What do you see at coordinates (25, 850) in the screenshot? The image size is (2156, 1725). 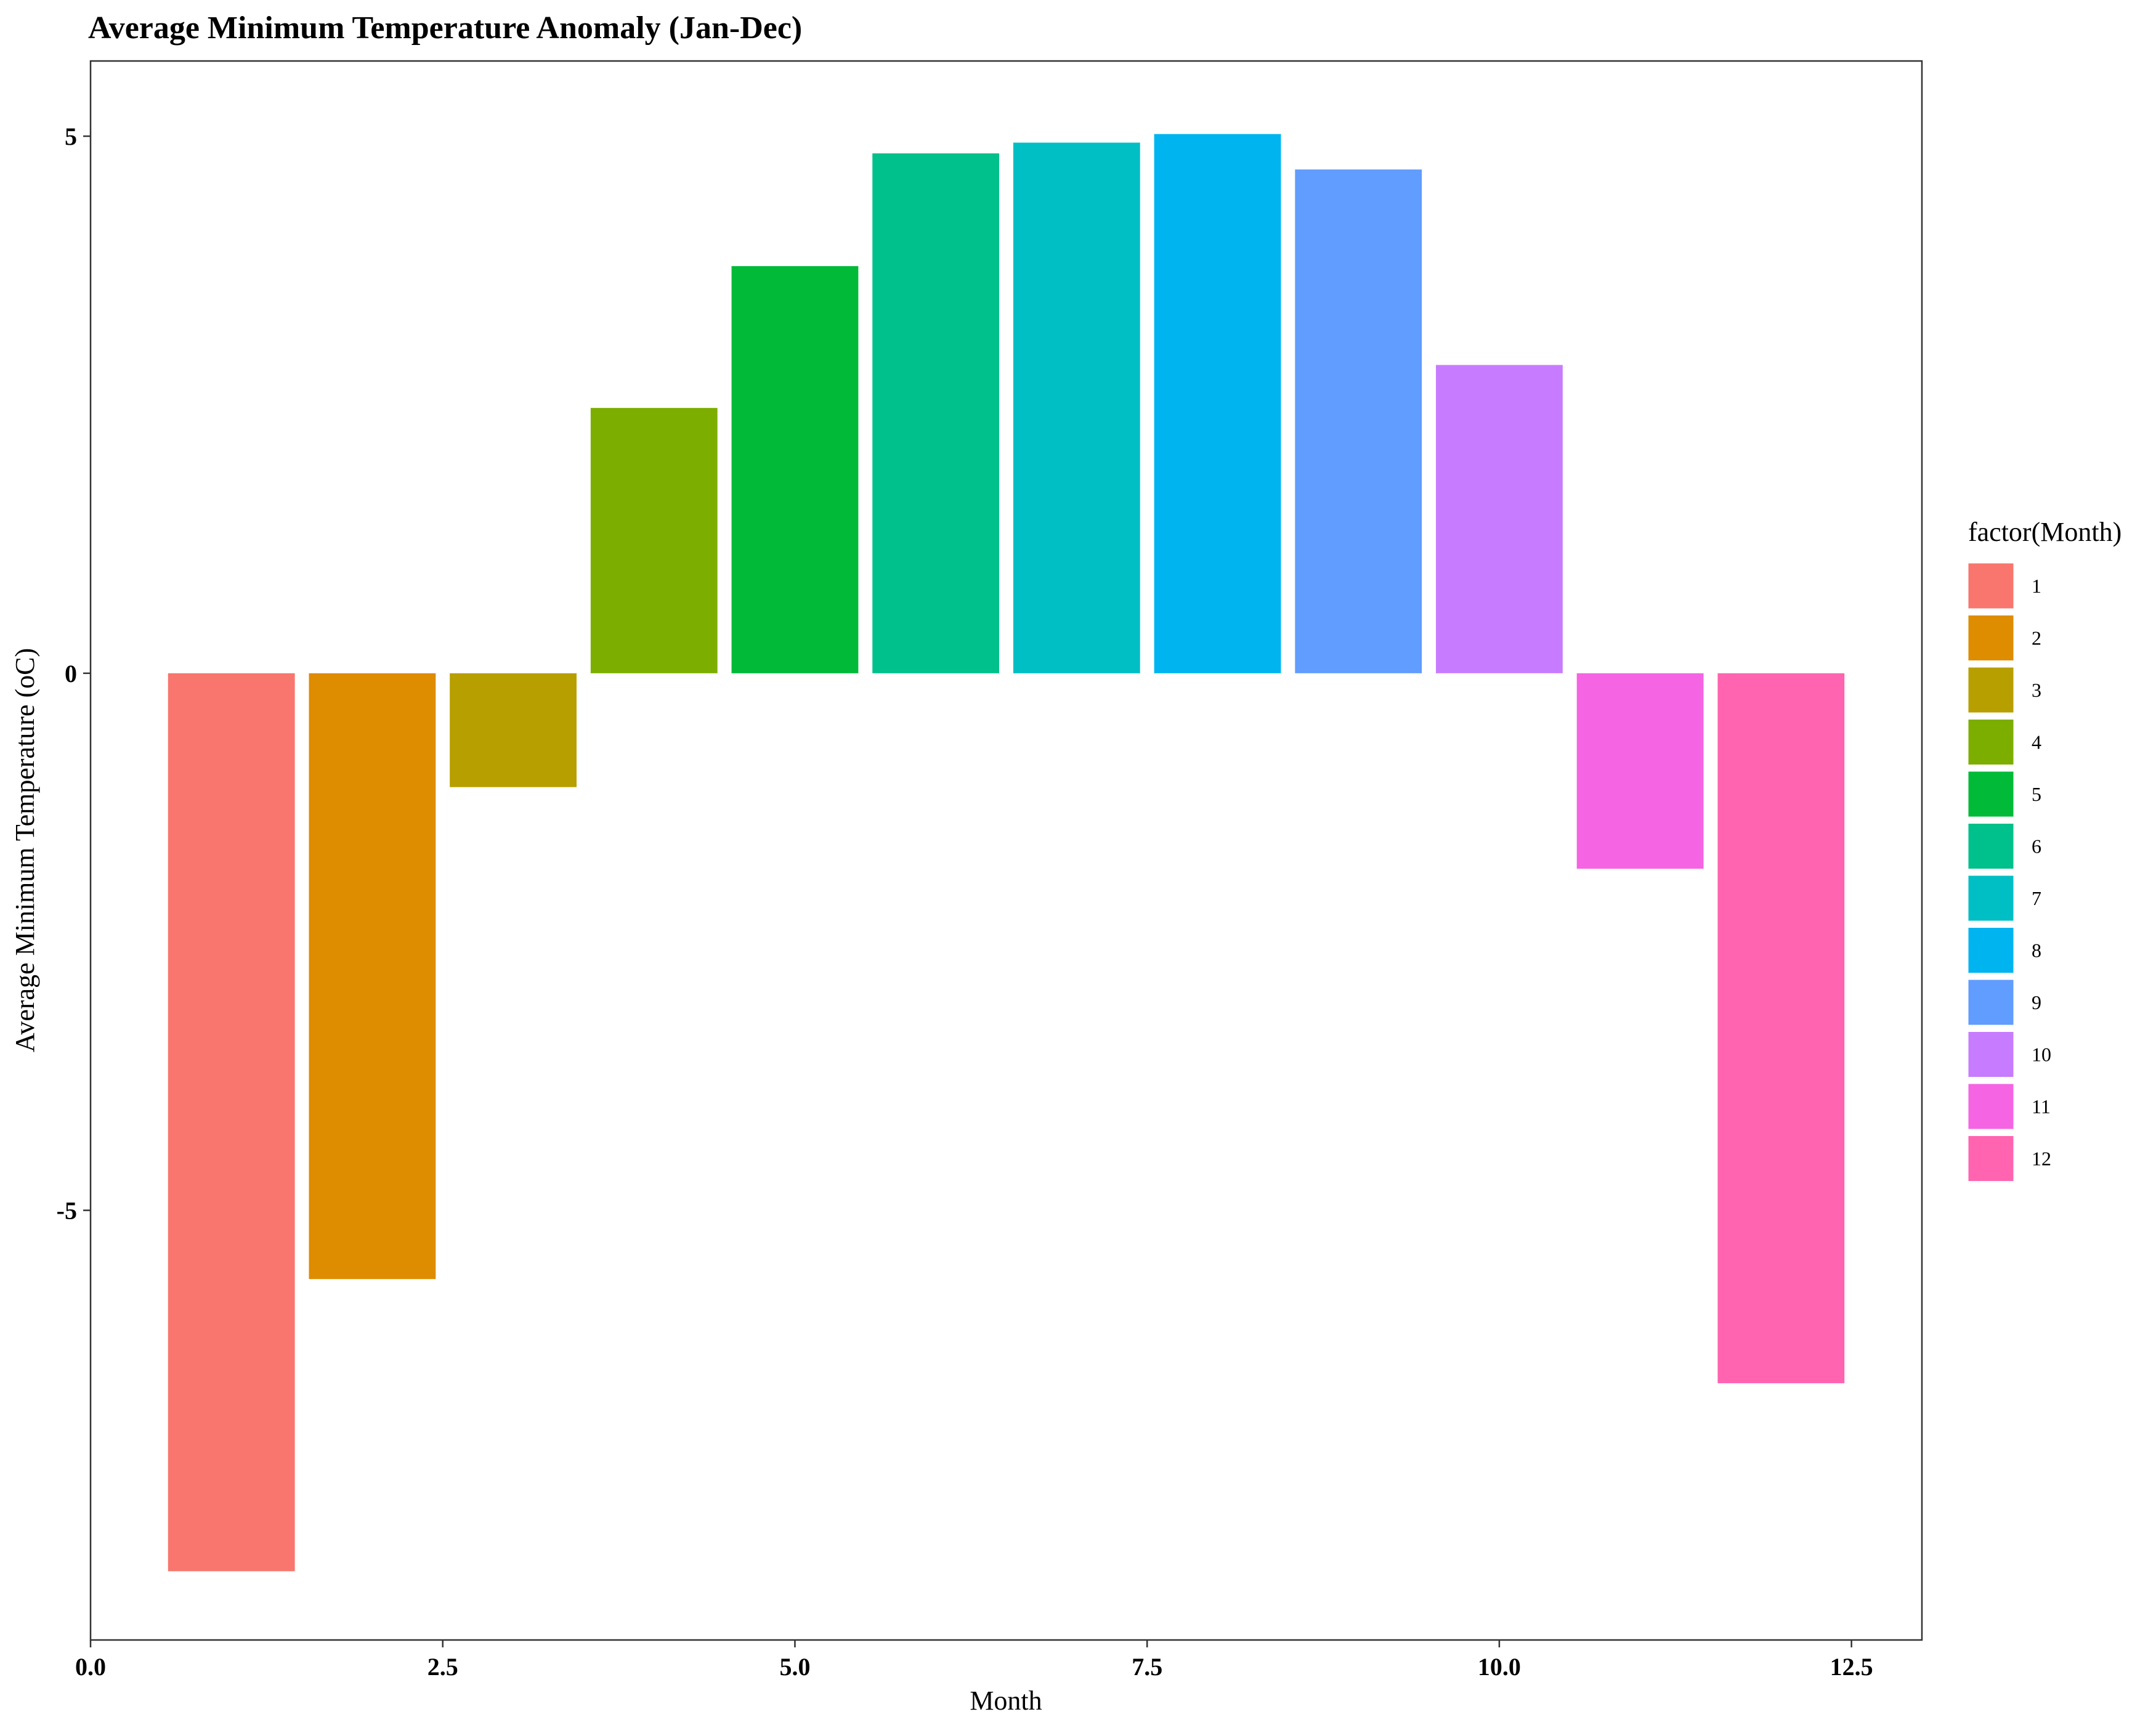 I see `y-axis-title: Average Minimum Temperature (oC)` at bounding box center [25, 850].